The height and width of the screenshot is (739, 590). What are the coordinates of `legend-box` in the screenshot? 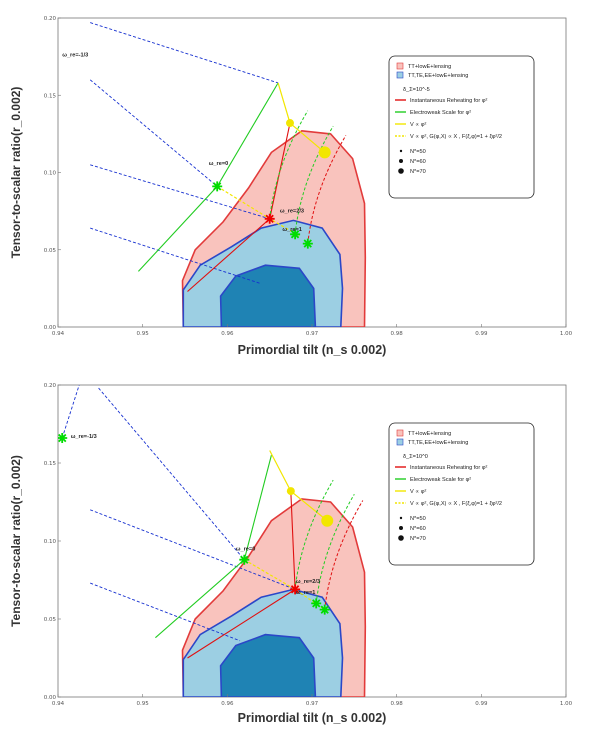 It's located at (461, 127).